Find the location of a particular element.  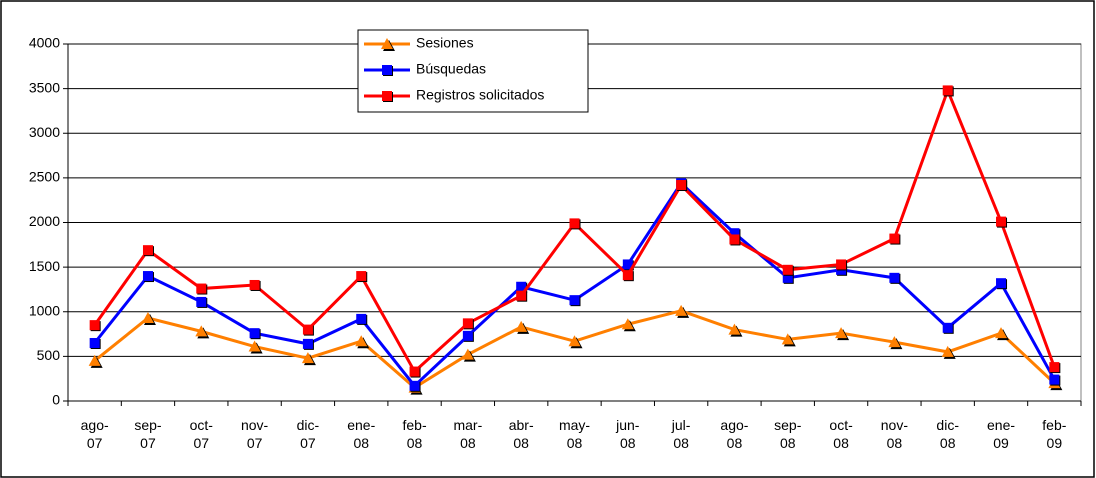

x-tick-label: ago-08 is located at coordinates (734, 434).